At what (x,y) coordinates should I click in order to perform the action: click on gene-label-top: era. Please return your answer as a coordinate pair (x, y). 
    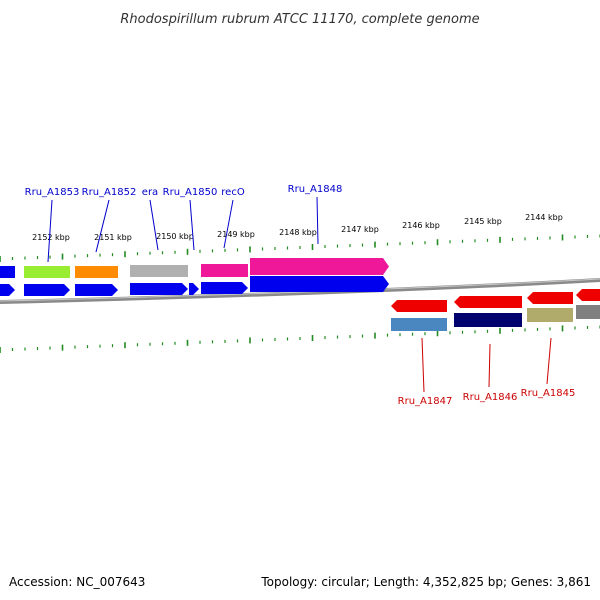
    Looking at the image, I should click on (150, 192).